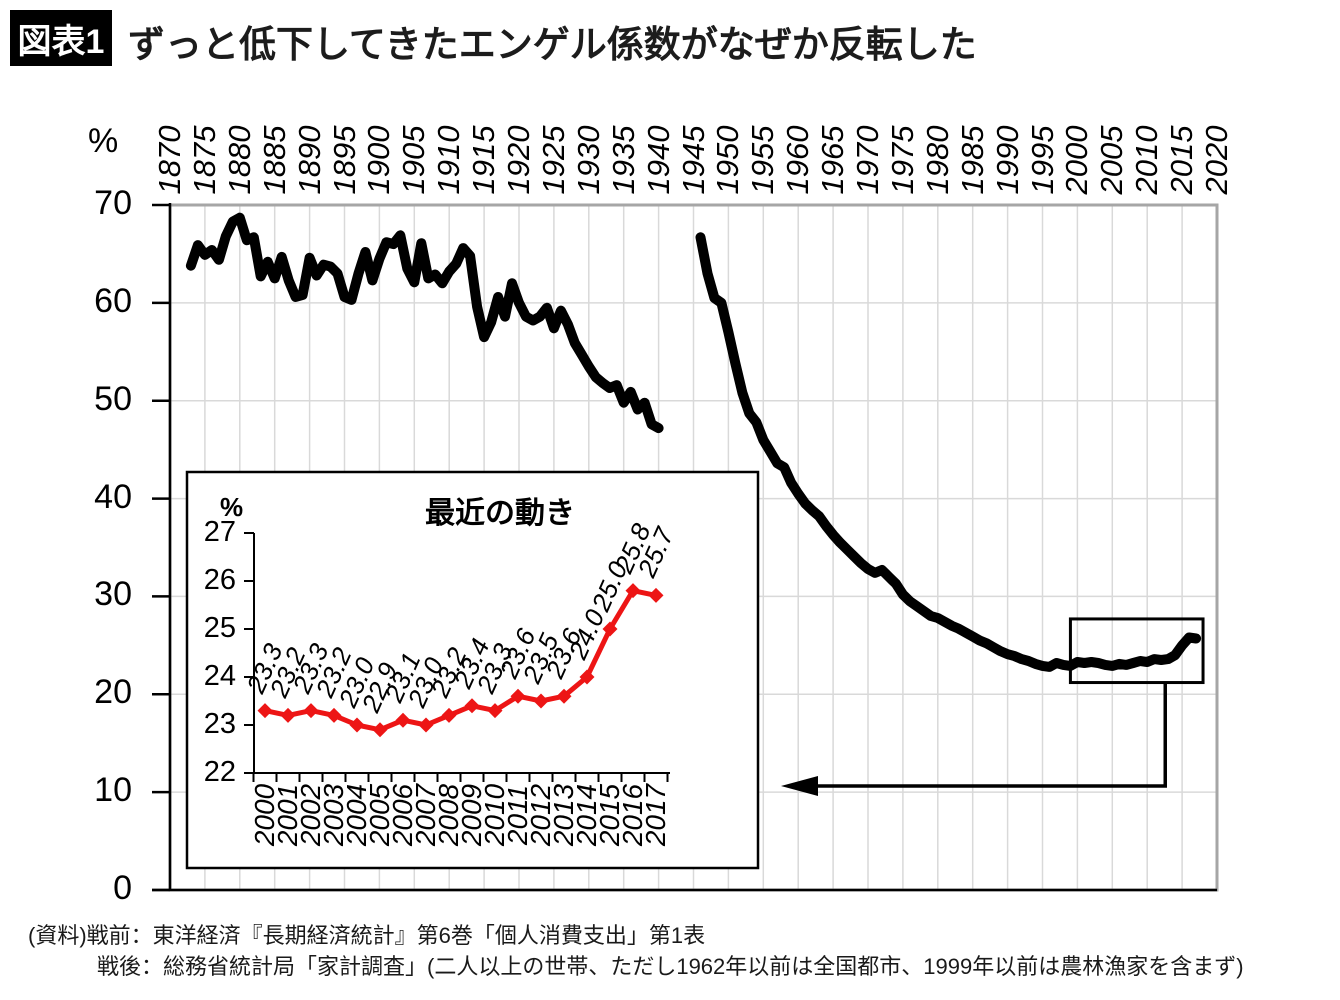 The height and width of the screenshot is (1000, 1340). What do you see at coordinates (219, 772) in the screenshot?
I see `inset-y-tick-label: 22` at bounding box center [219, 772].